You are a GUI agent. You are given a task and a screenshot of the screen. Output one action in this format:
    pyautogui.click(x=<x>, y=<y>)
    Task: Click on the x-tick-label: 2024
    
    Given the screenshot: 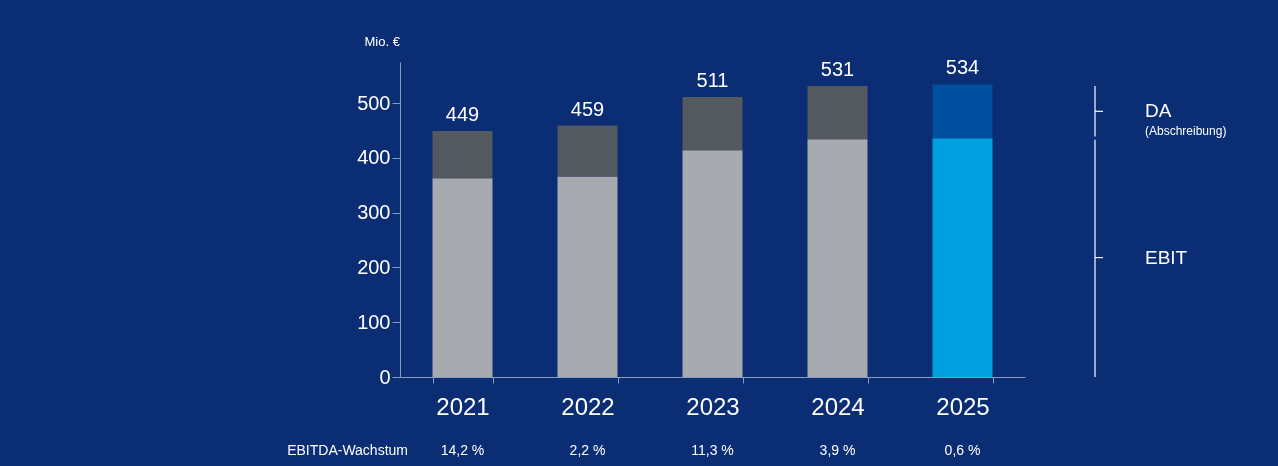 What is the action you would take?
    pyautogui.click(x=838, y=406)
    